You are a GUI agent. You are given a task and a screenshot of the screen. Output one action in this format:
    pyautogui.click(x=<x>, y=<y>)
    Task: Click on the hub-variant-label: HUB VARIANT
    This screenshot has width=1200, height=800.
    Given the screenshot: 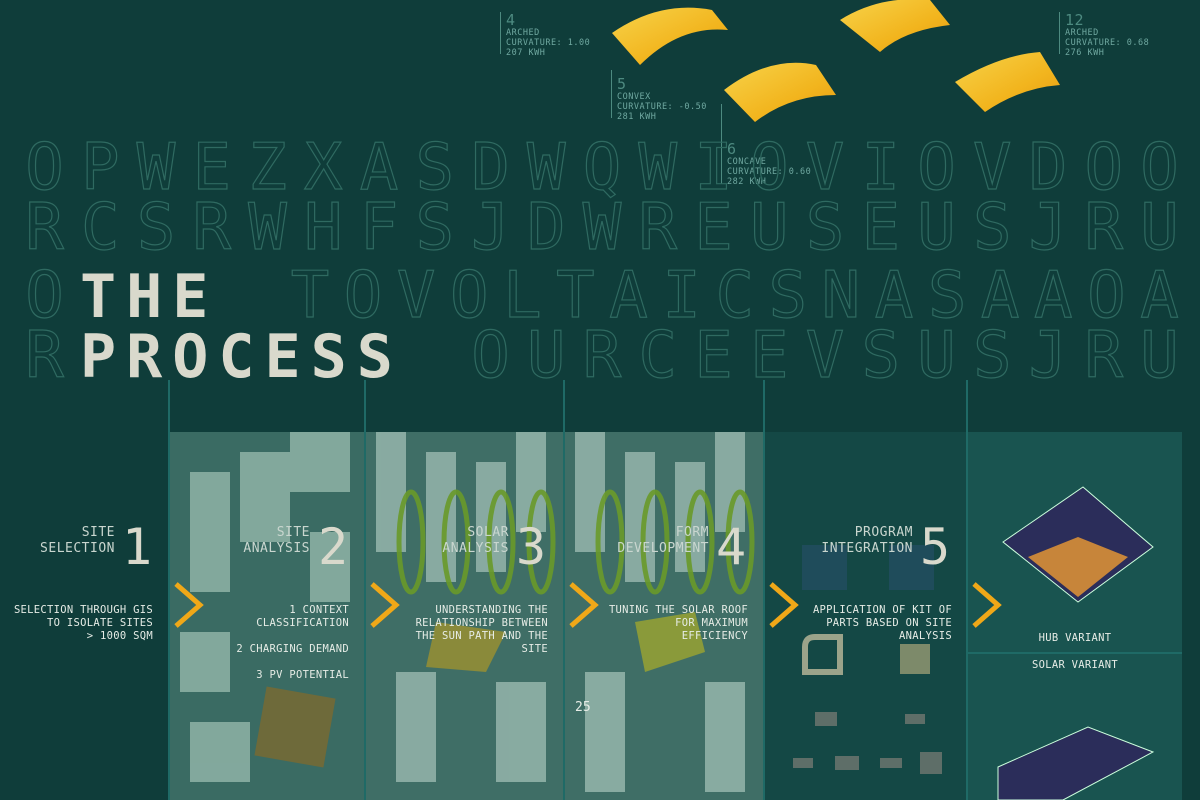 What is the action you would take?
    pyautogui.click(x=1075, y=638)
    